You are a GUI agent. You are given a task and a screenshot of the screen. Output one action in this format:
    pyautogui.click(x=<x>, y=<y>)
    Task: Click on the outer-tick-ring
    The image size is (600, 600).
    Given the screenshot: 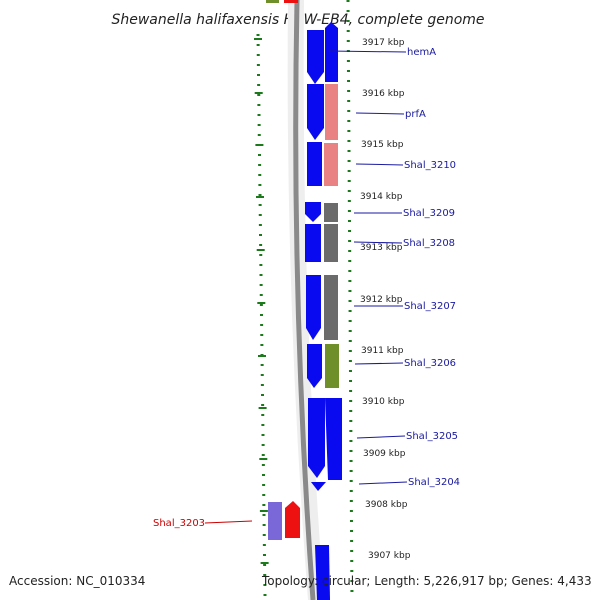 What is the action you would take?
    pyautogui.click(x=261, y=315)
    